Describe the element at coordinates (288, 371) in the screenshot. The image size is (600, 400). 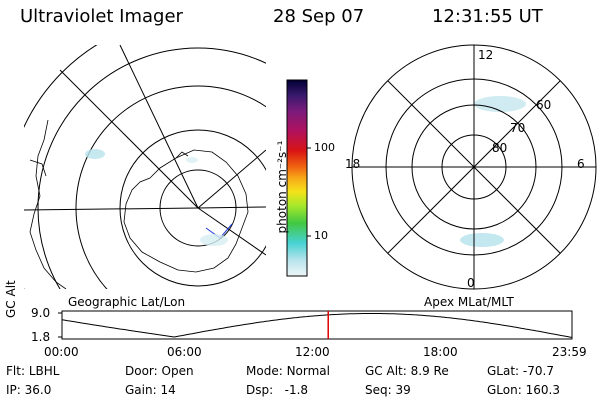
I see `status-mode: Mode: Normal` at that location.